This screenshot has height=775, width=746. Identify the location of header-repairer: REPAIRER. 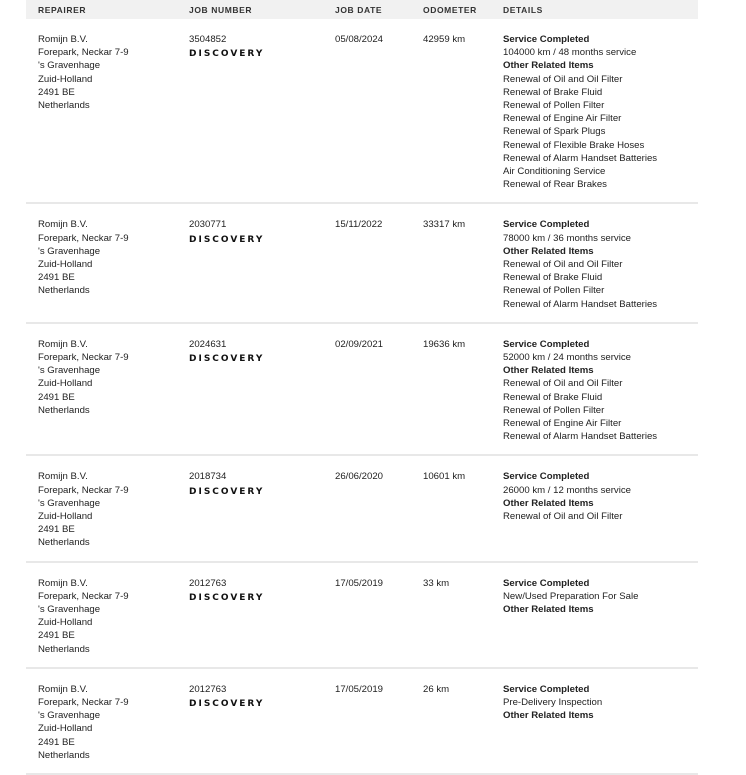
(62, 10).